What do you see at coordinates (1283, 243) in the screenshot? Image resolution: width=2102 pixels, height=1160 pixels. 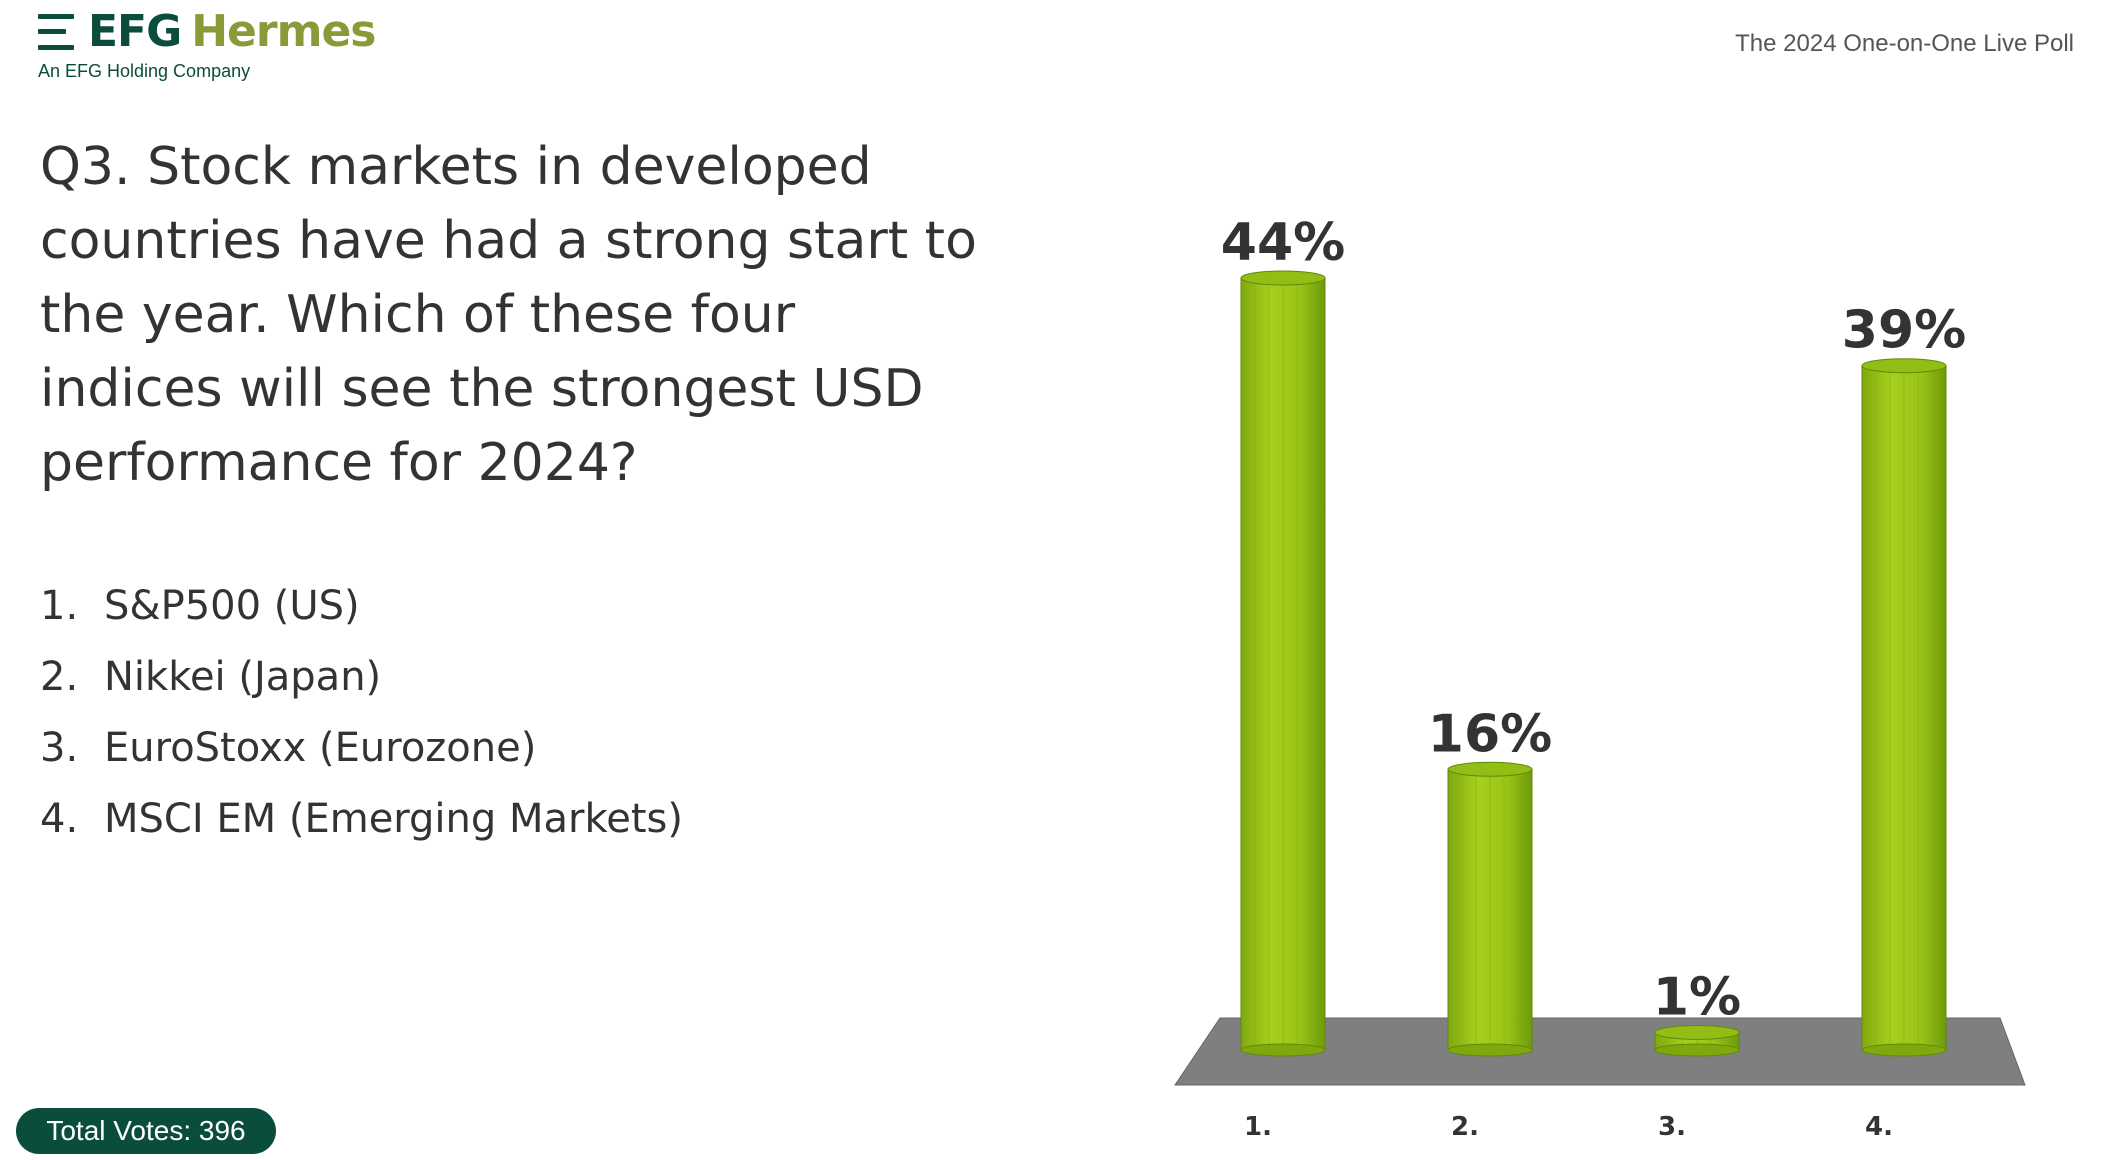 I see `data-label-1: 44%` at bounding box center [1283, 243].